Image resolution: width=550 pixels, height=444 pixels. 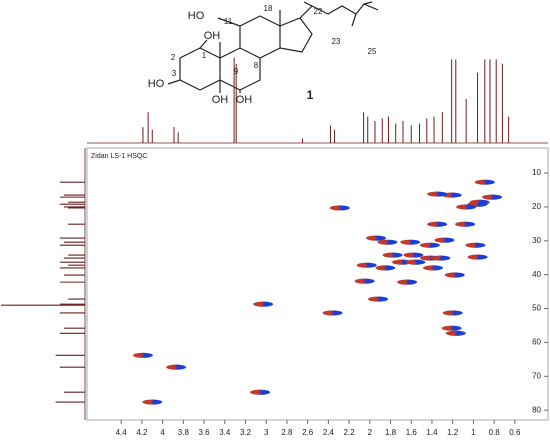 I want to click on y-tick-label: 80, so click(x=536, y=409).